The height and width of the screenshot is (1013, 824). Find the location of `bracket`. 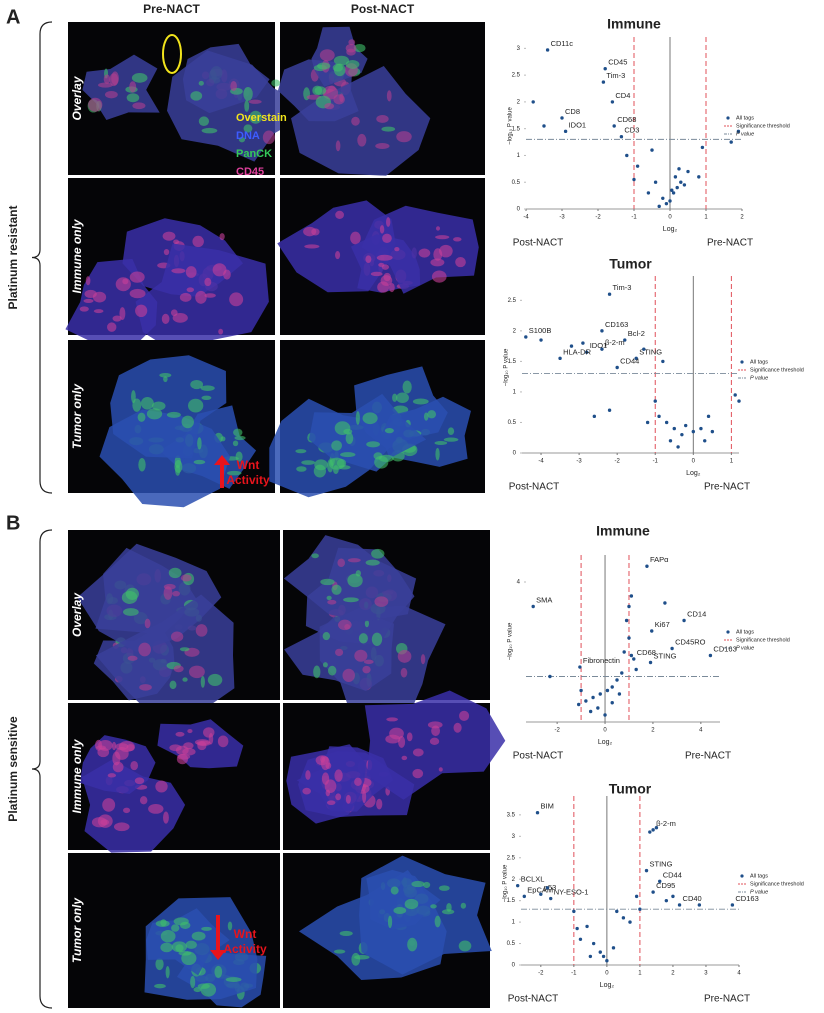

bracket is located at coordinates (42, 769).